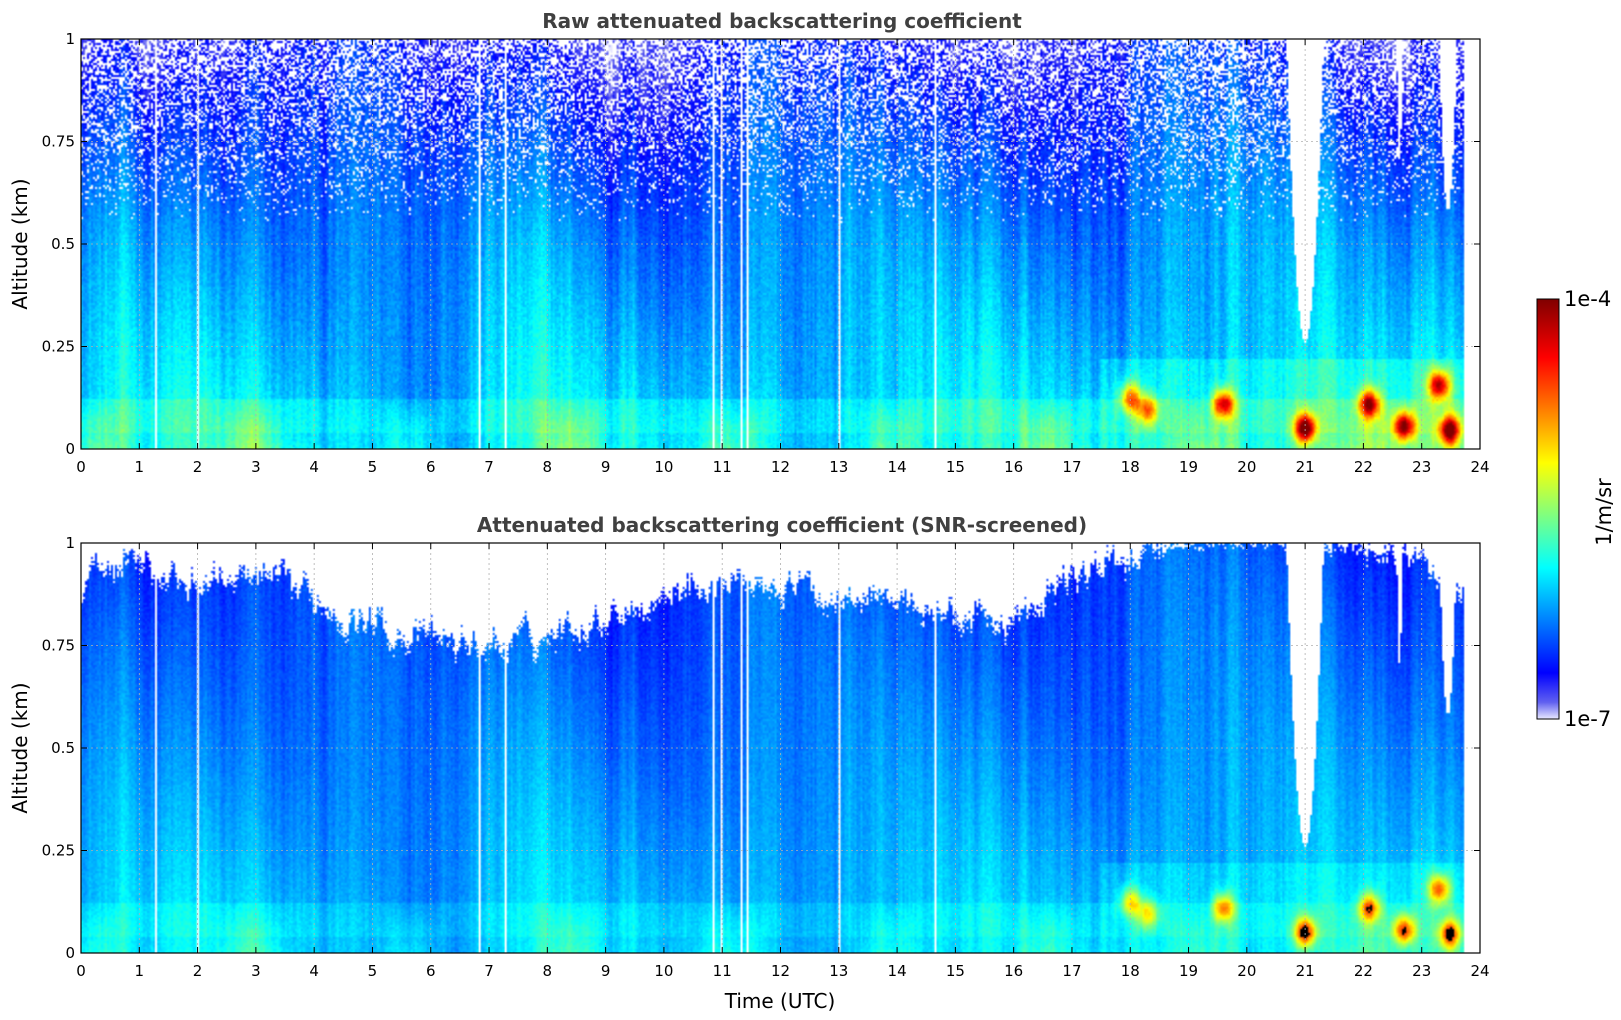 The height and width of the screenshot is (1020, 1621). I want to click on colorbar-unit-label: 1/m/sr, so click(1604, 512).